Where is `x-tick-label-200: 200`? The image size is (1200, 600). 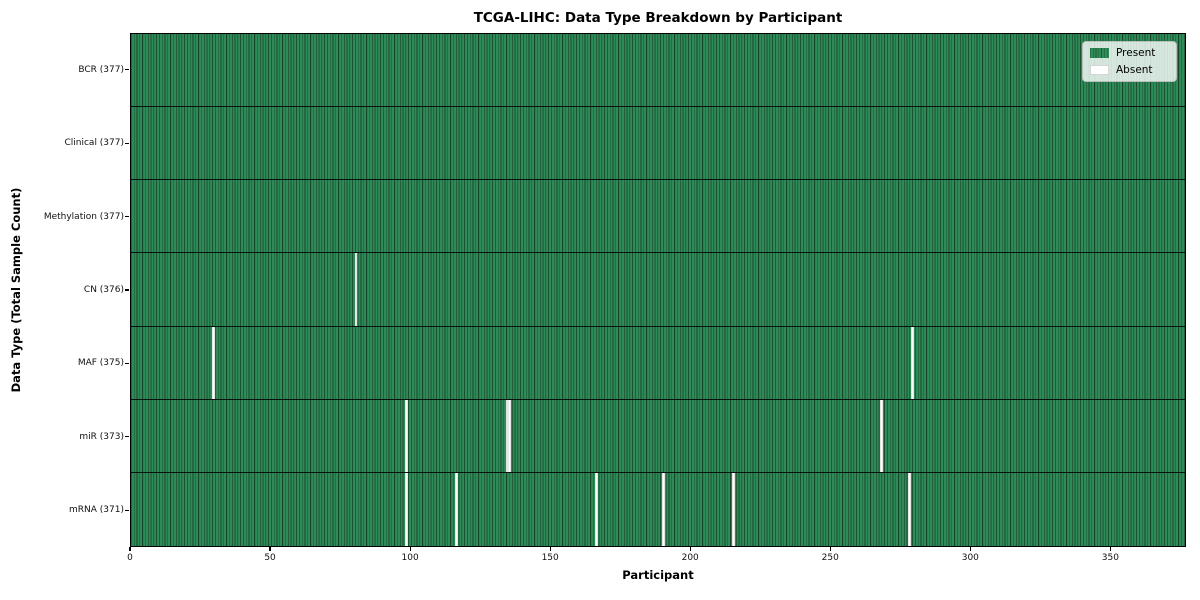 x-tick-label-200: 200 is located at coordinates (690, 558).